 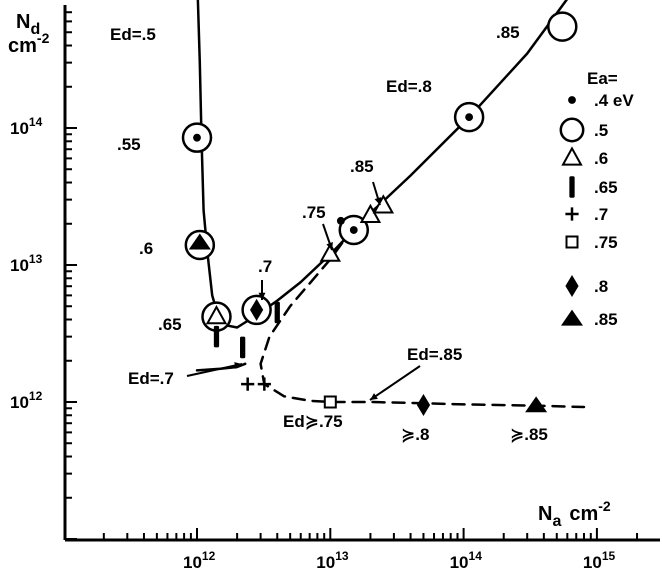 What do you see at coordinates (572, 214) in the screenshot?
I see `legend-marker-plus` at bounding box center [572, 214].